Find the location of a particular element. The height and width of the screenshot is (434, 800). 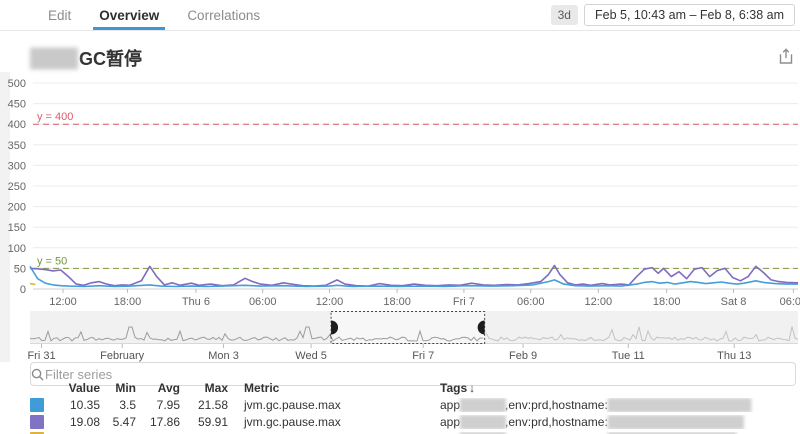

col-header-value: Value is located at coordinates (84, 388).